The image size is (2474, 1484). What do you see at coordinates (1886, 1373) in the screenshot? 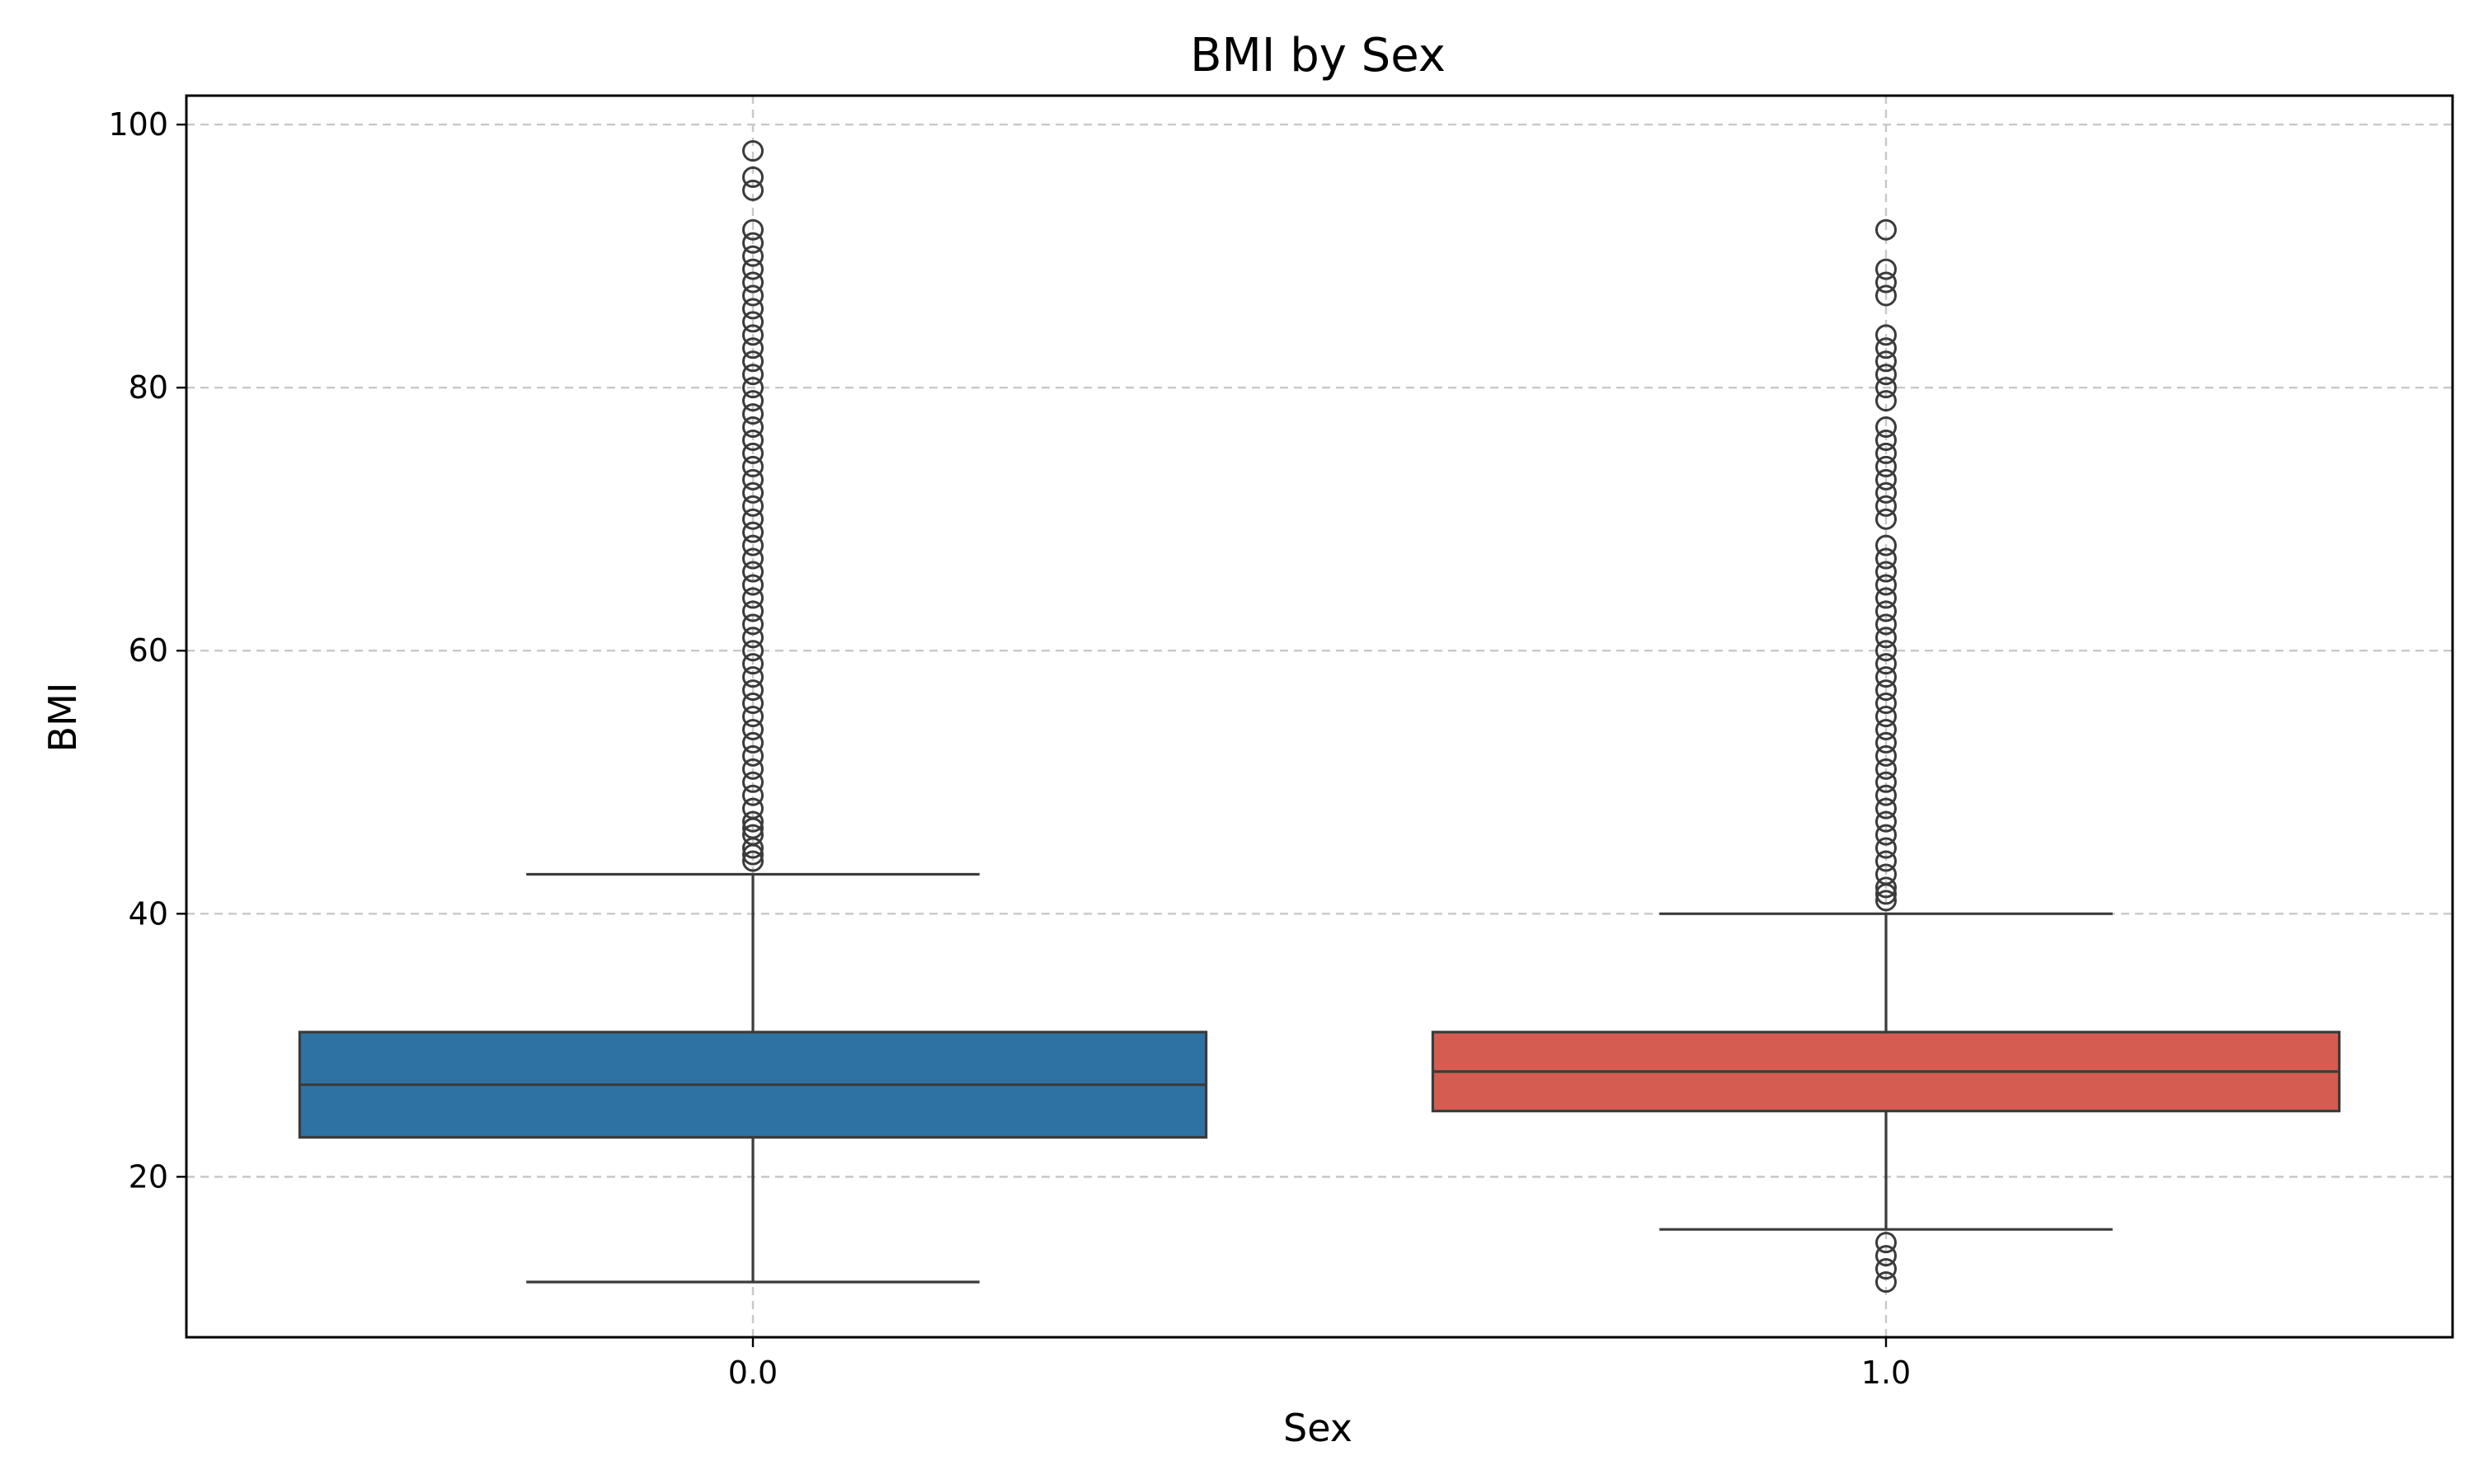
I see `x-tick-label: 1.0` at bounding box center [1886, 1373].